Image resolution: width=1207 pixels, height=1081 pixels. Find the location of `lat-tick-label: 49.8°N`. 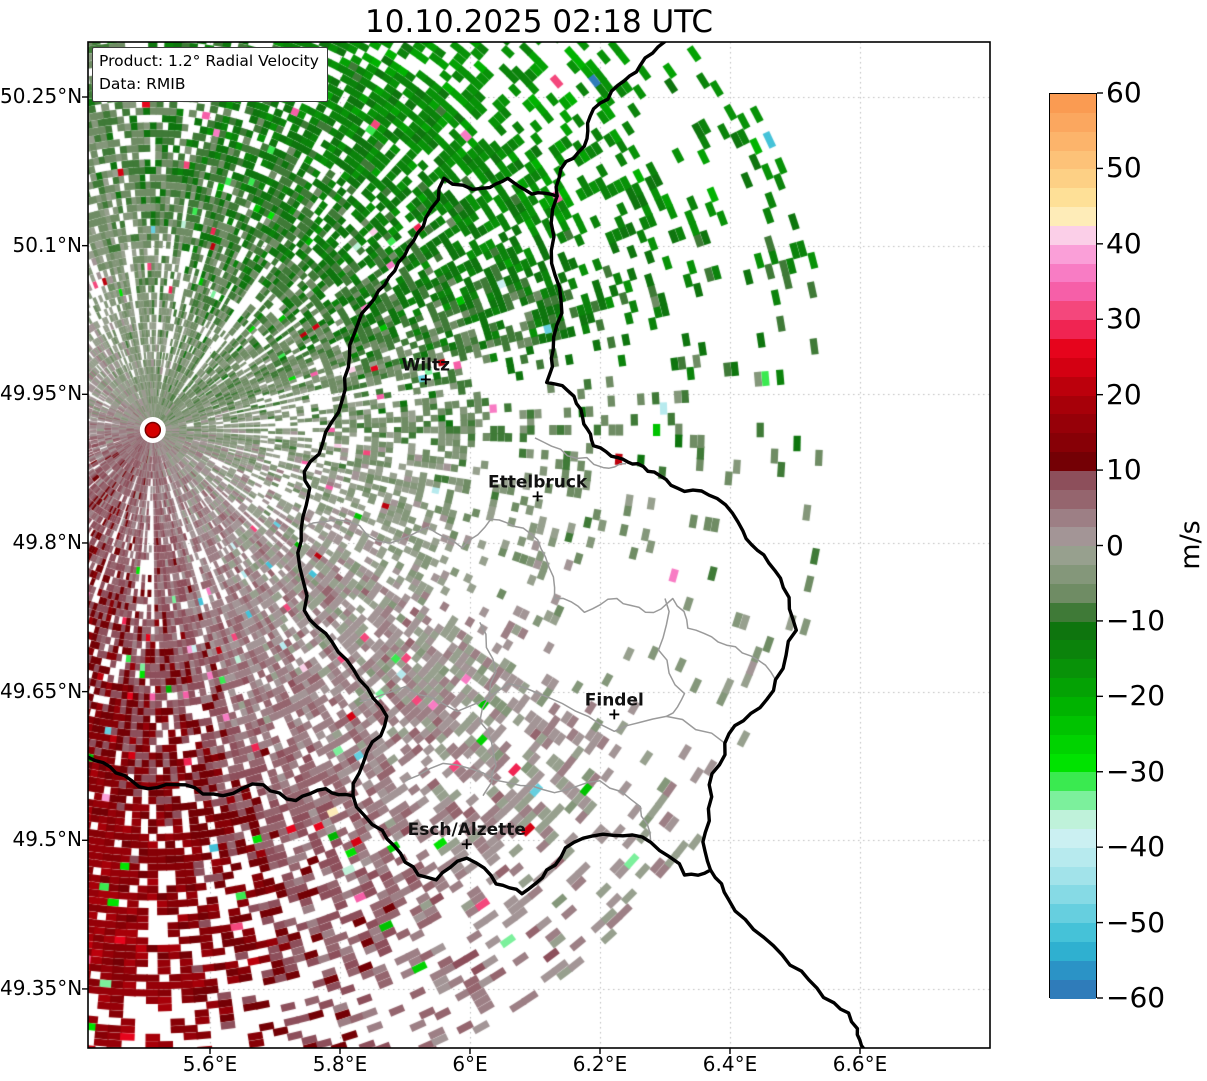

lat-tick-label: 49.8°N is located at coordinates (47, 541).